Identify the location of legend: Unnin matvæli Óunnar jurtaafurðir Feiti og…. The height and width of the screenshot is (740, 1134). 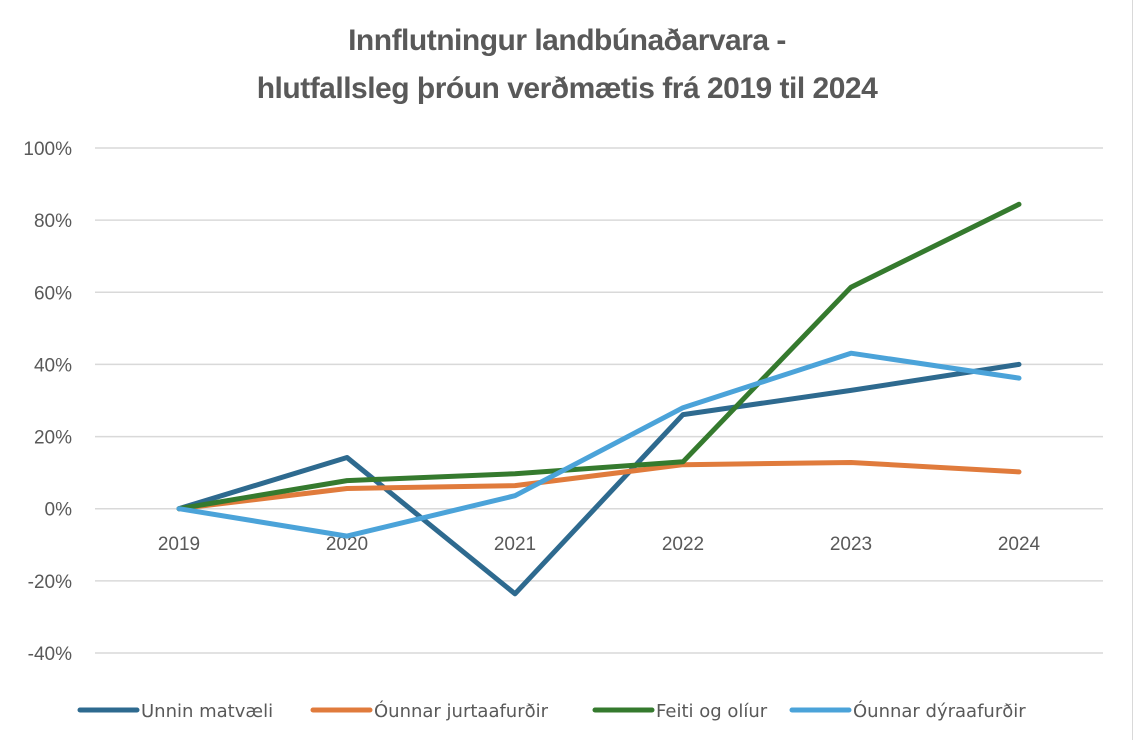
(551, 711).